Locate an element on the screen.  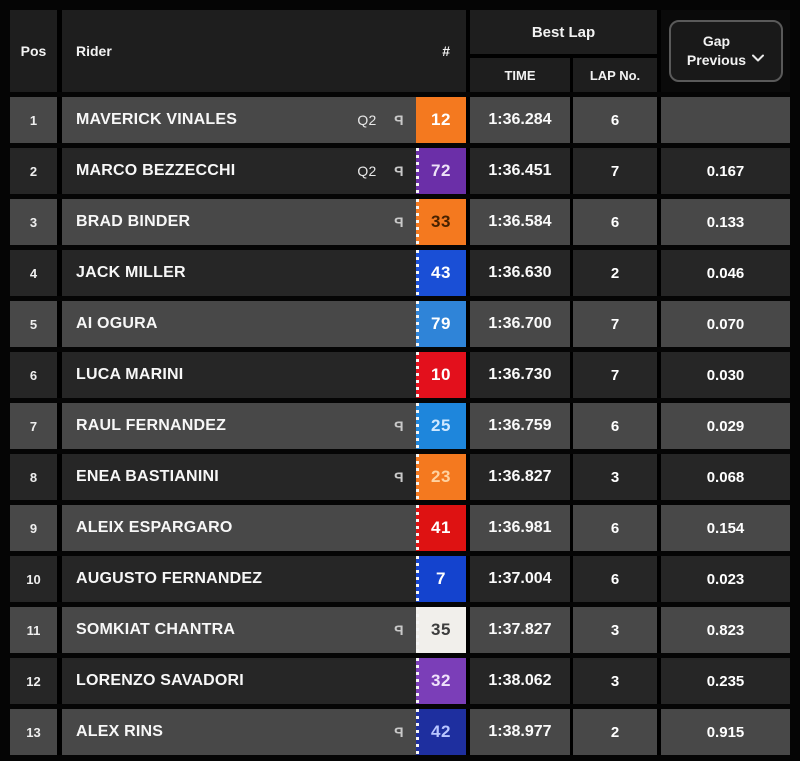
table-row: 3 BRAD BINDER P 33 1:36.584 6 0.133 is located at coordinates (400, 222).